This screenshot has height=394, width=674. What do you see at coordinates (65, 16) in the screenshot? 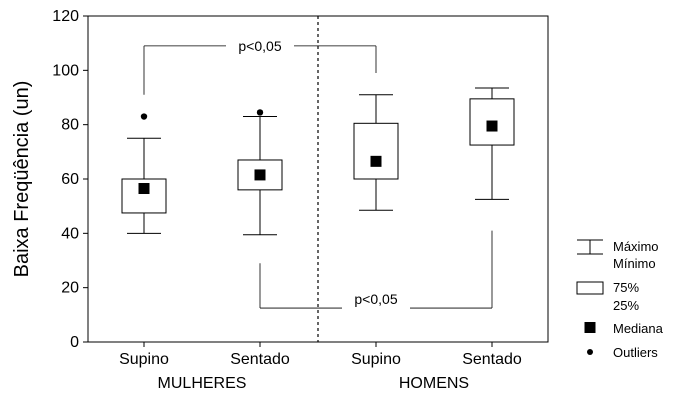
I see `y-tick-label: 120` at bounding box center [65, 16].